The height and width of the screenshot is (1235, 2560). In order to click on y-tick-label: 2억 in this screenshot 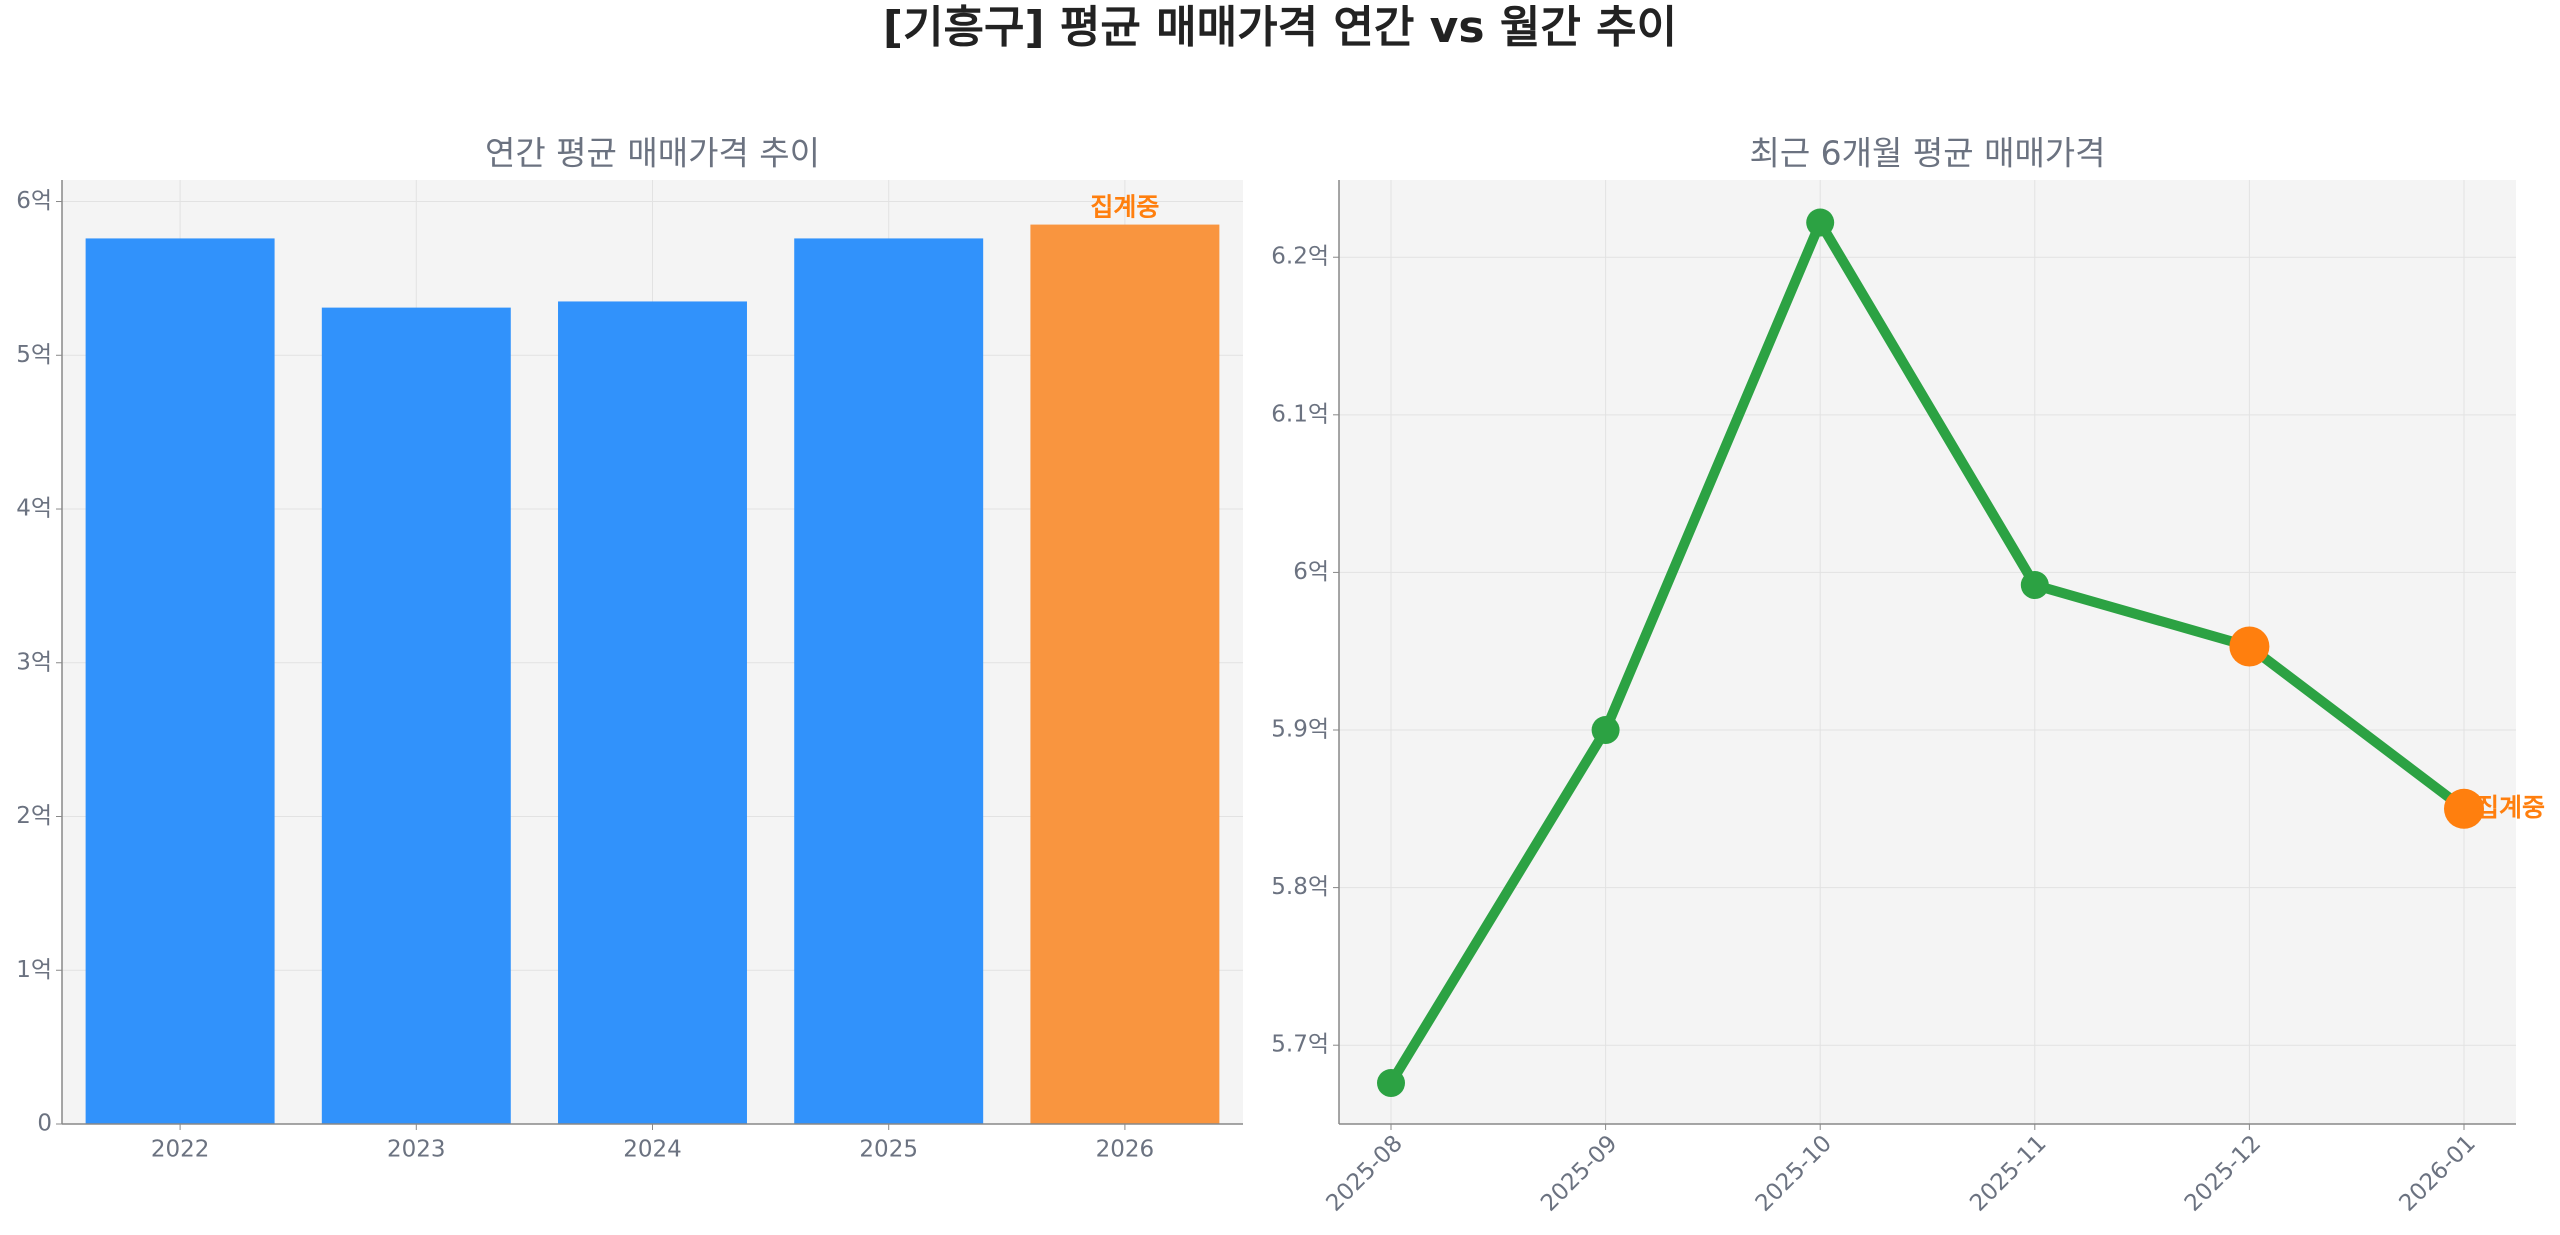, I will do `click(34, 816)`.